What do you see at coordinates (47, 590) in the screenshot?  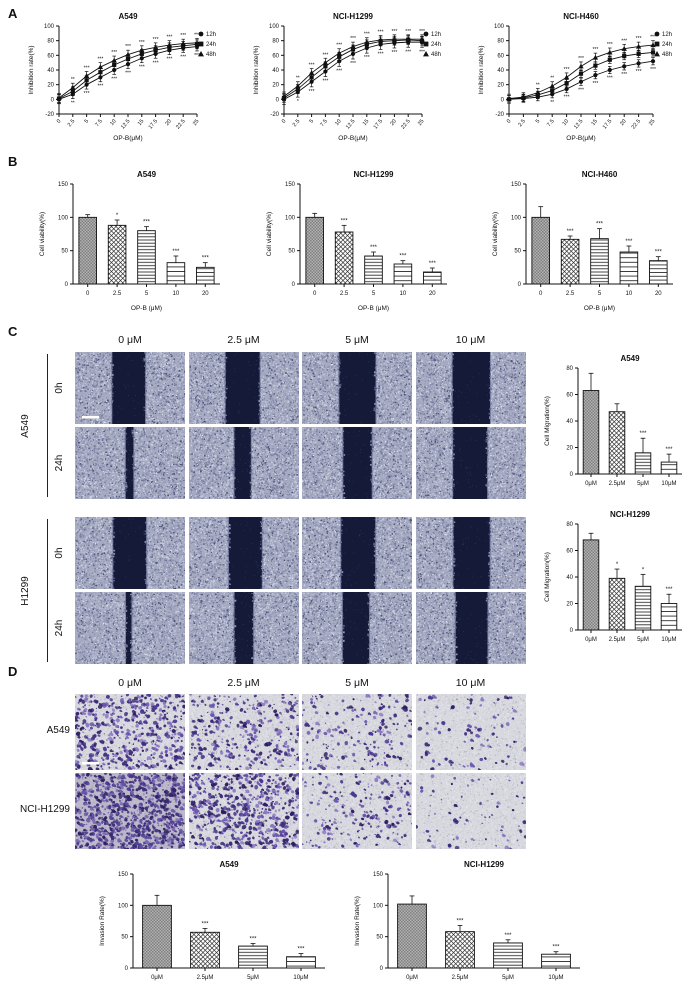 I see `group-bracket` at bounding box center [47, 590].